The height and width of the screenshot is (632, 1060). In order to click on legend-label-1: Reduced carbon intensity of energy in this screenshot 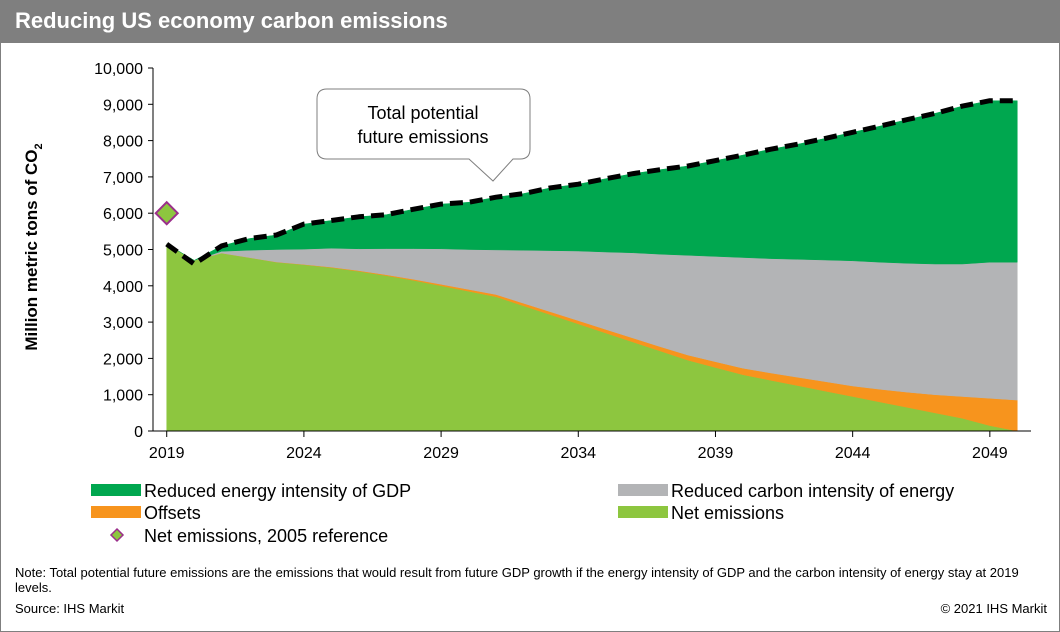, I will do `click(812, 491)`.